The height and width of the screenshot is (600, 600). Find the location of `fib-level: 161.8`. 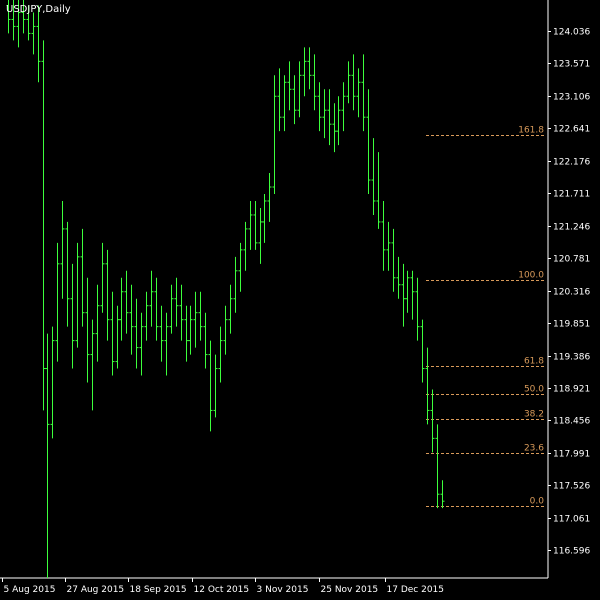

fib-level: 161.8 is located at coordinates (486, 131).